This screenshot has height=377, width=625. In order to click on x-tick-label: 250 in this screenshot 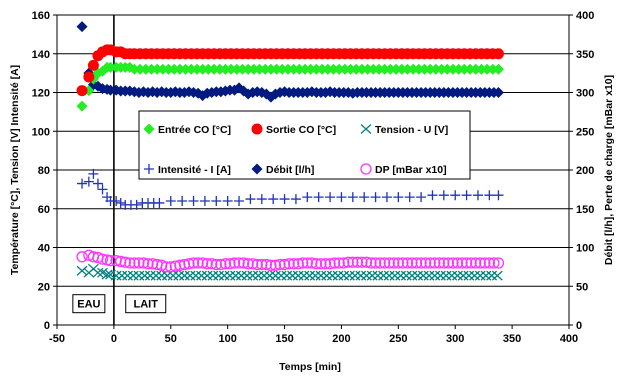, I will do `click(398, 339)`.